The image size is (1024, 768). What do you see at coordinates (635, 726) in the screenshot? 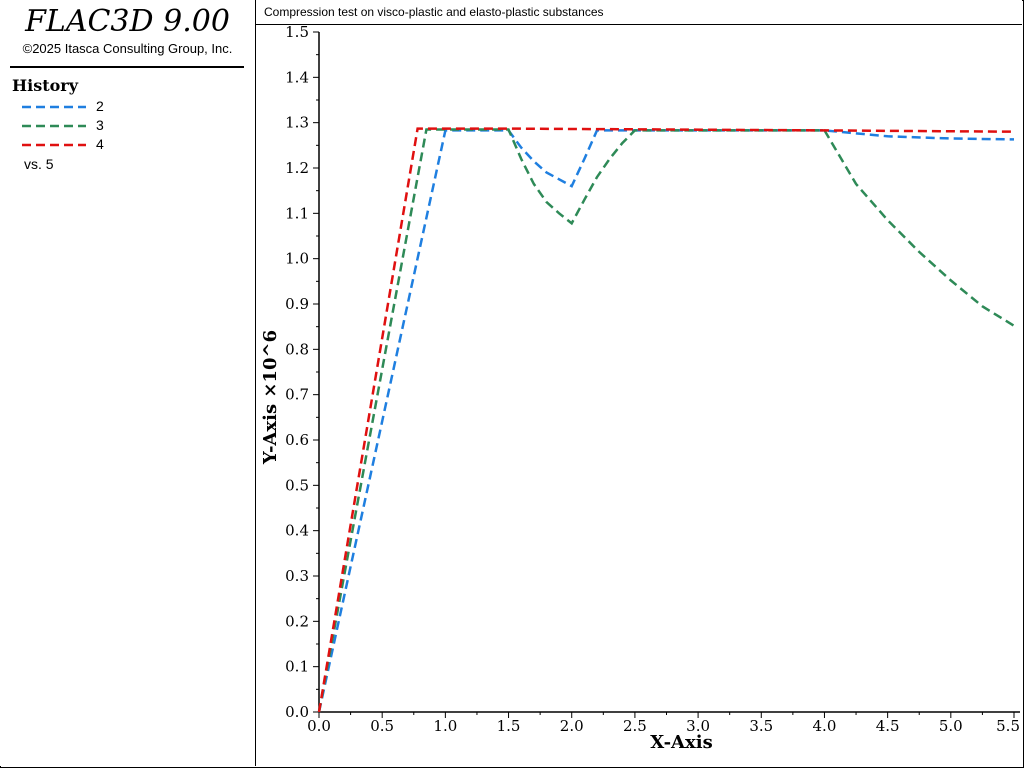
I see `x-tick-label: 2.5` at bounding box center [635, 726].